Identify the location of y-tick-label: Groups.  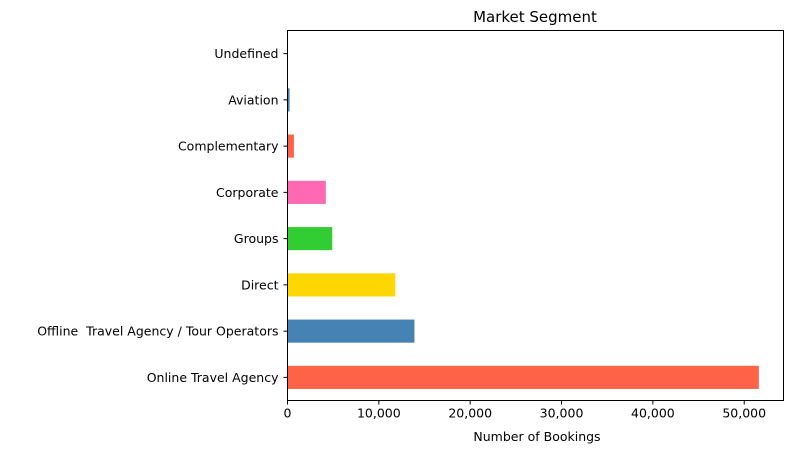
(256, 238).